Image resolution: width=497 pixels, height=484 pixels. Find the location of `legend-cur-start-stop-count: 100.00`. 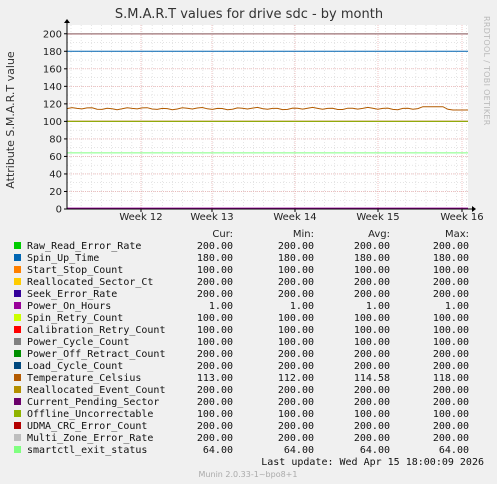

legend-cur-start-stop-count: 100.00 is located at coordinates (215, 270).